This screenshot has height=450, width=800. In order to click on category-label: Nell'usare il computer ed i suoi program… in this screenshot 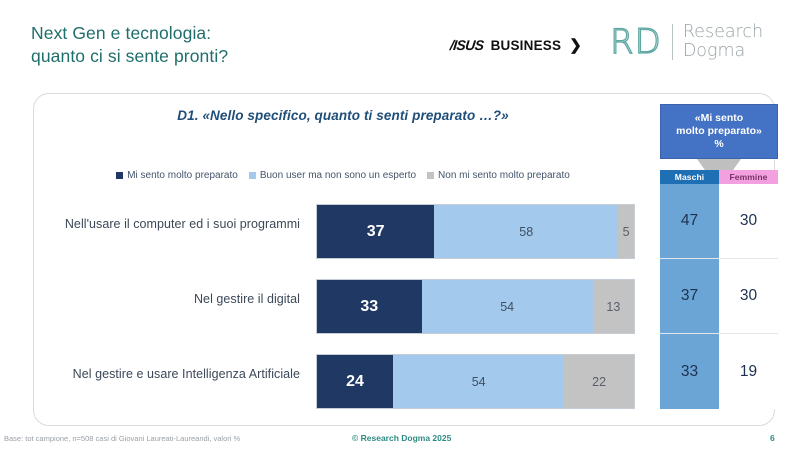, I will do `click(182, 224)`.